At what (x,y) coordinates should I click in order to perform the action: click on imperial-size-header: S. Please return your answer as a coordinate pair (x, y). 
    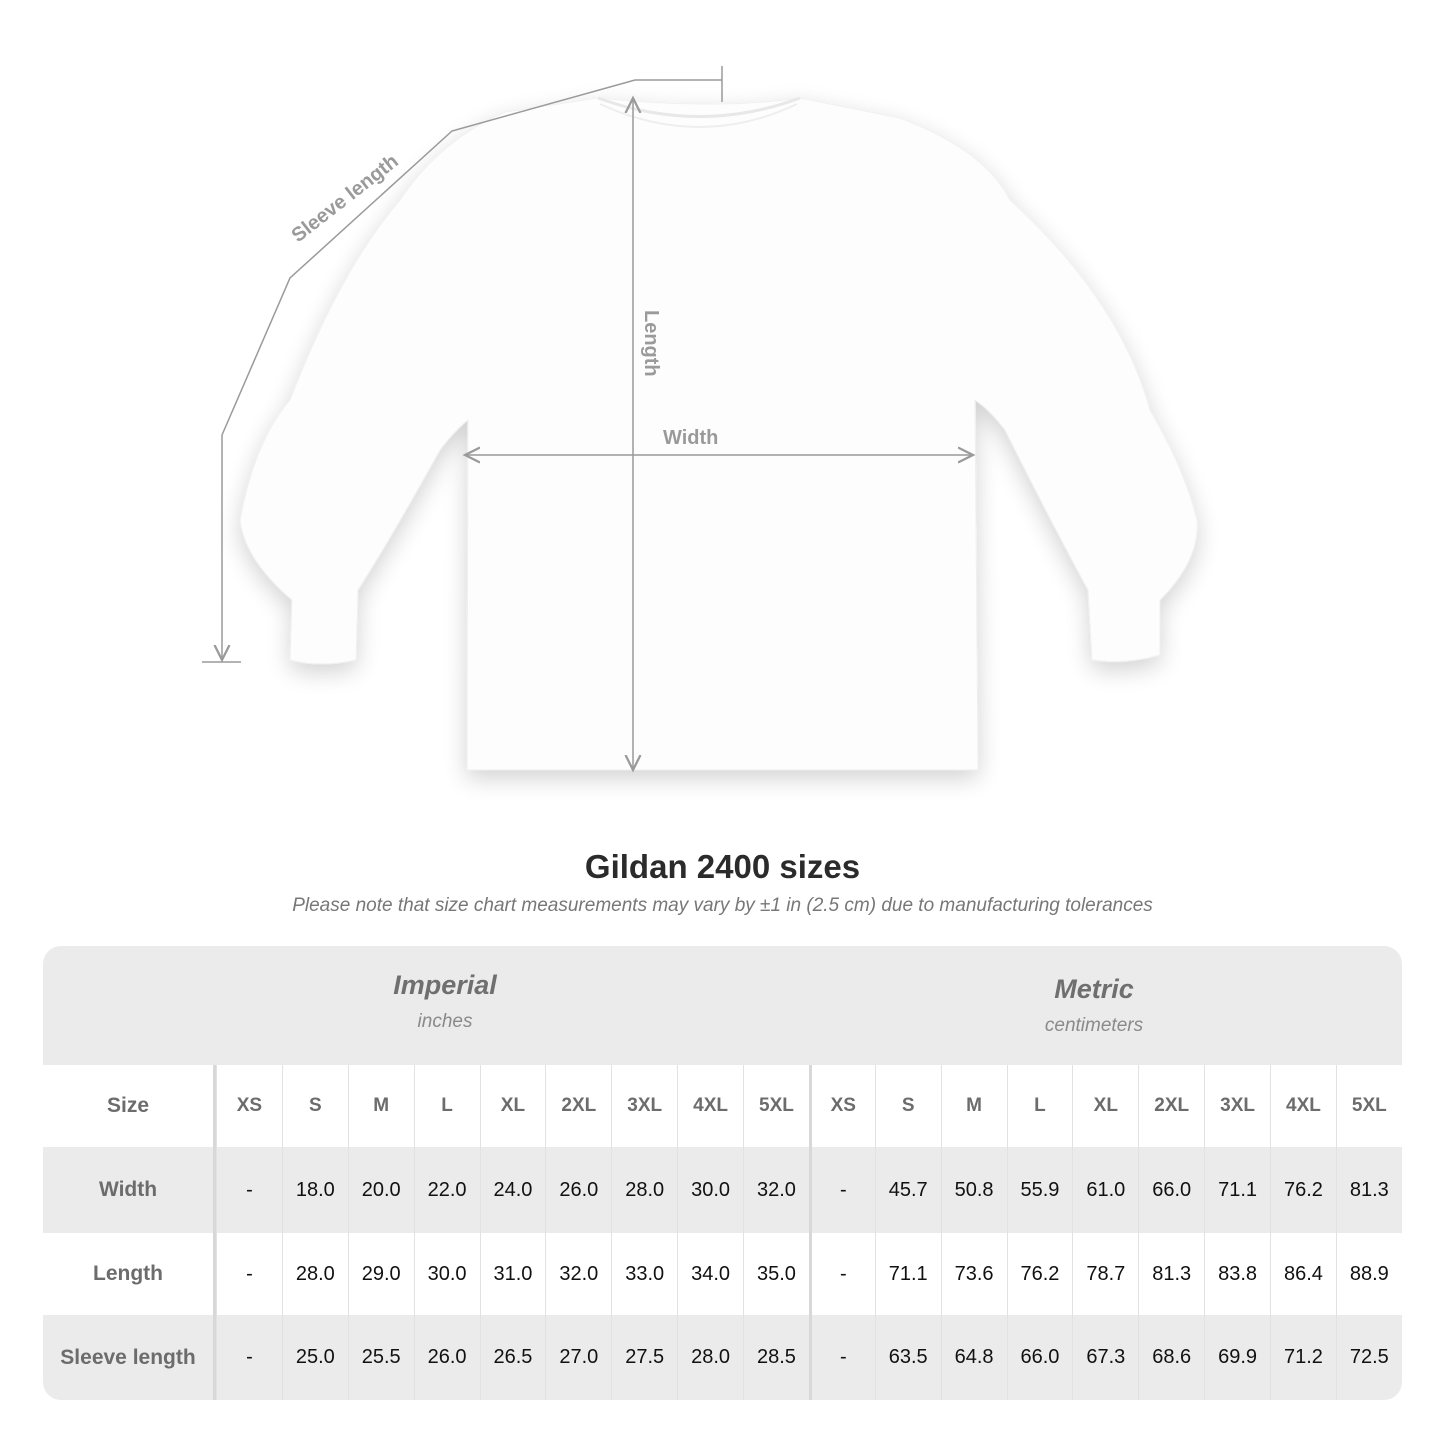
    Looking at the image, I should click on (314, 1106).